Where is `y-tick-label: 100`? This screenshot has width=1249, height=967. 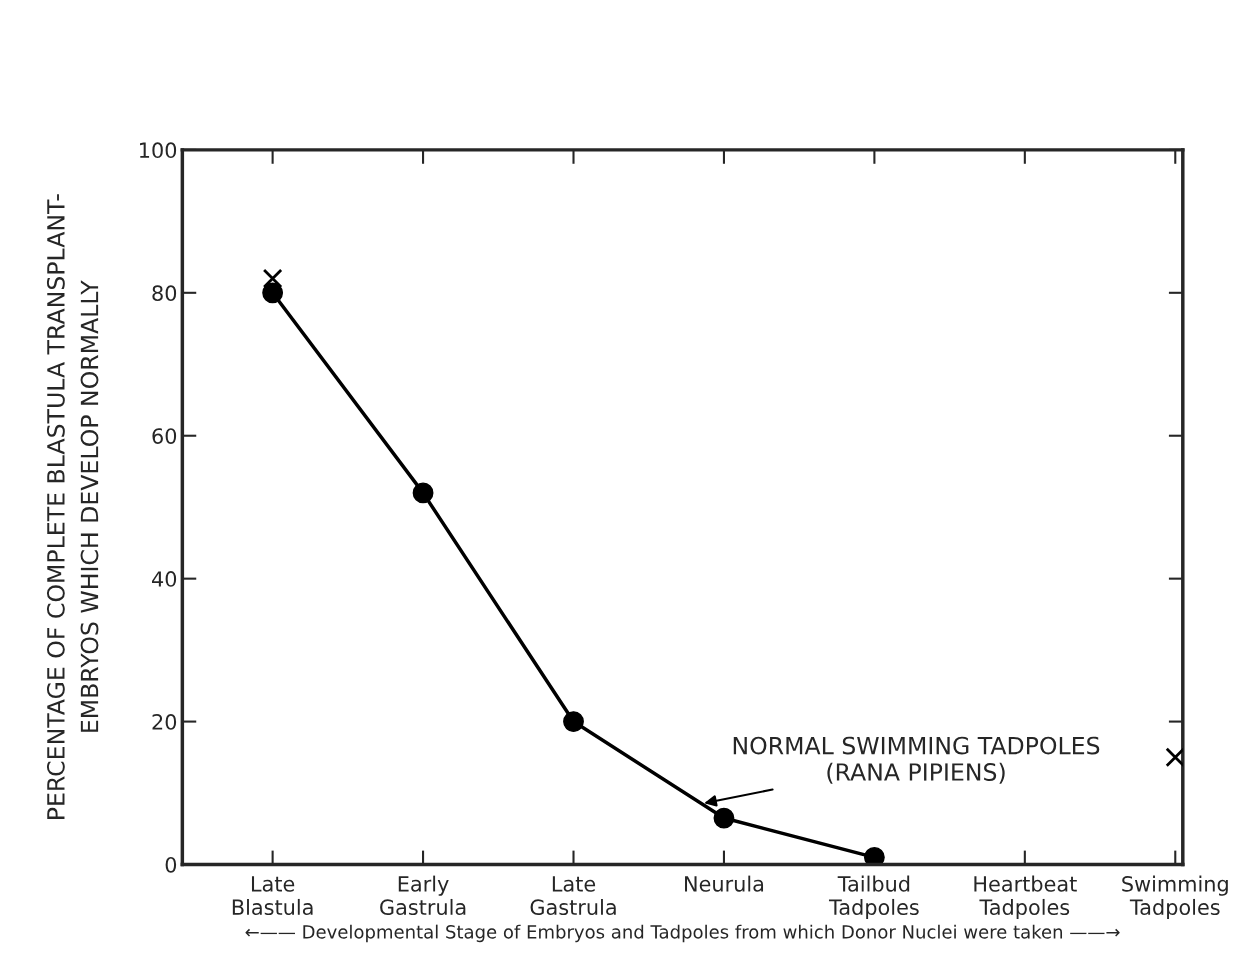
y-tick-label: 100 is located at coordinates (158, 150).